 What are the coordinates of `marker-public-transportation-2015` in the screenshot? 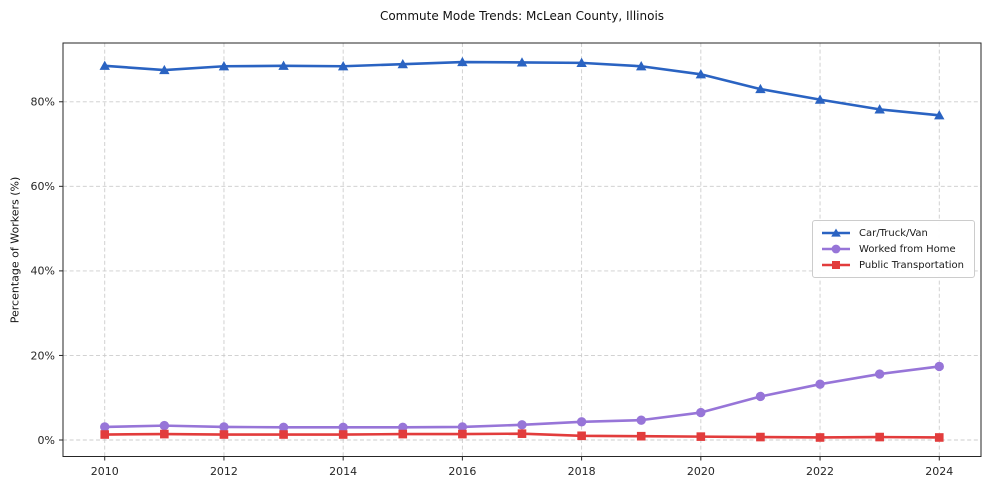 It's located at (403, 434).